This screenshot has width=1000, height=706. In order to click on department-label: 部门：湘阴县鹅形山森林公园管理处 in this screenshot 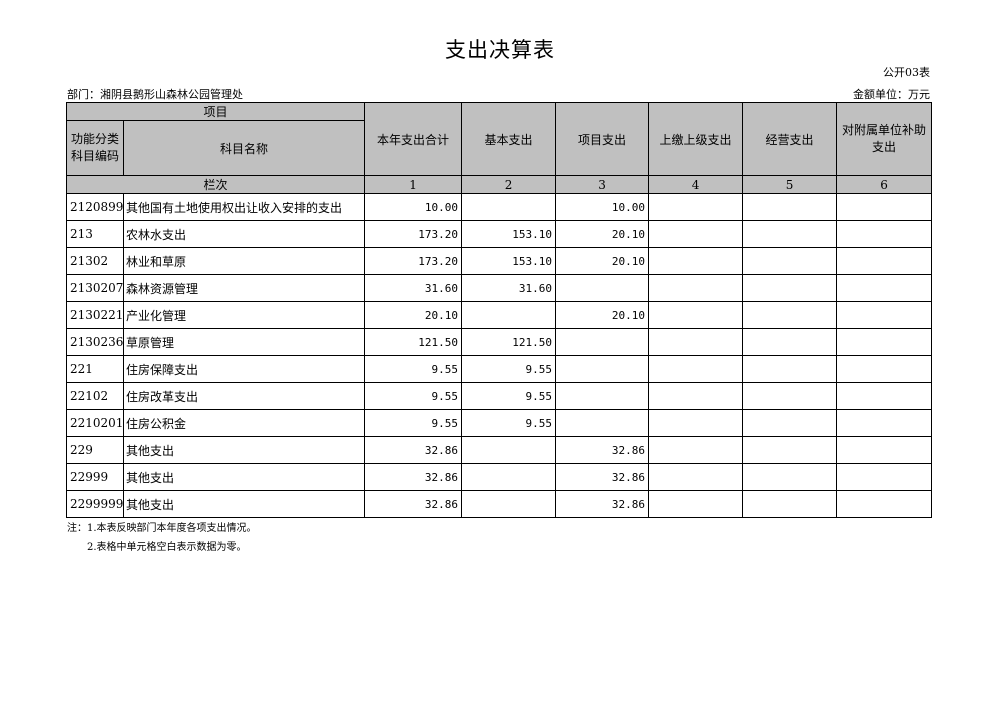, I will do `click(155, 94)`.